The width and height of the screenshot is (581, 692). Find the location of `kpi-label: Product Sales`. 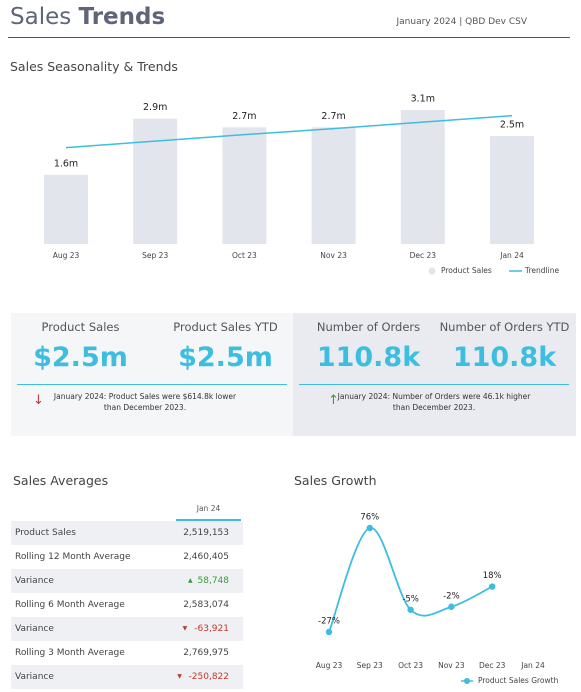

kpi-label: Product Sales is located at coordinates (80, 327).